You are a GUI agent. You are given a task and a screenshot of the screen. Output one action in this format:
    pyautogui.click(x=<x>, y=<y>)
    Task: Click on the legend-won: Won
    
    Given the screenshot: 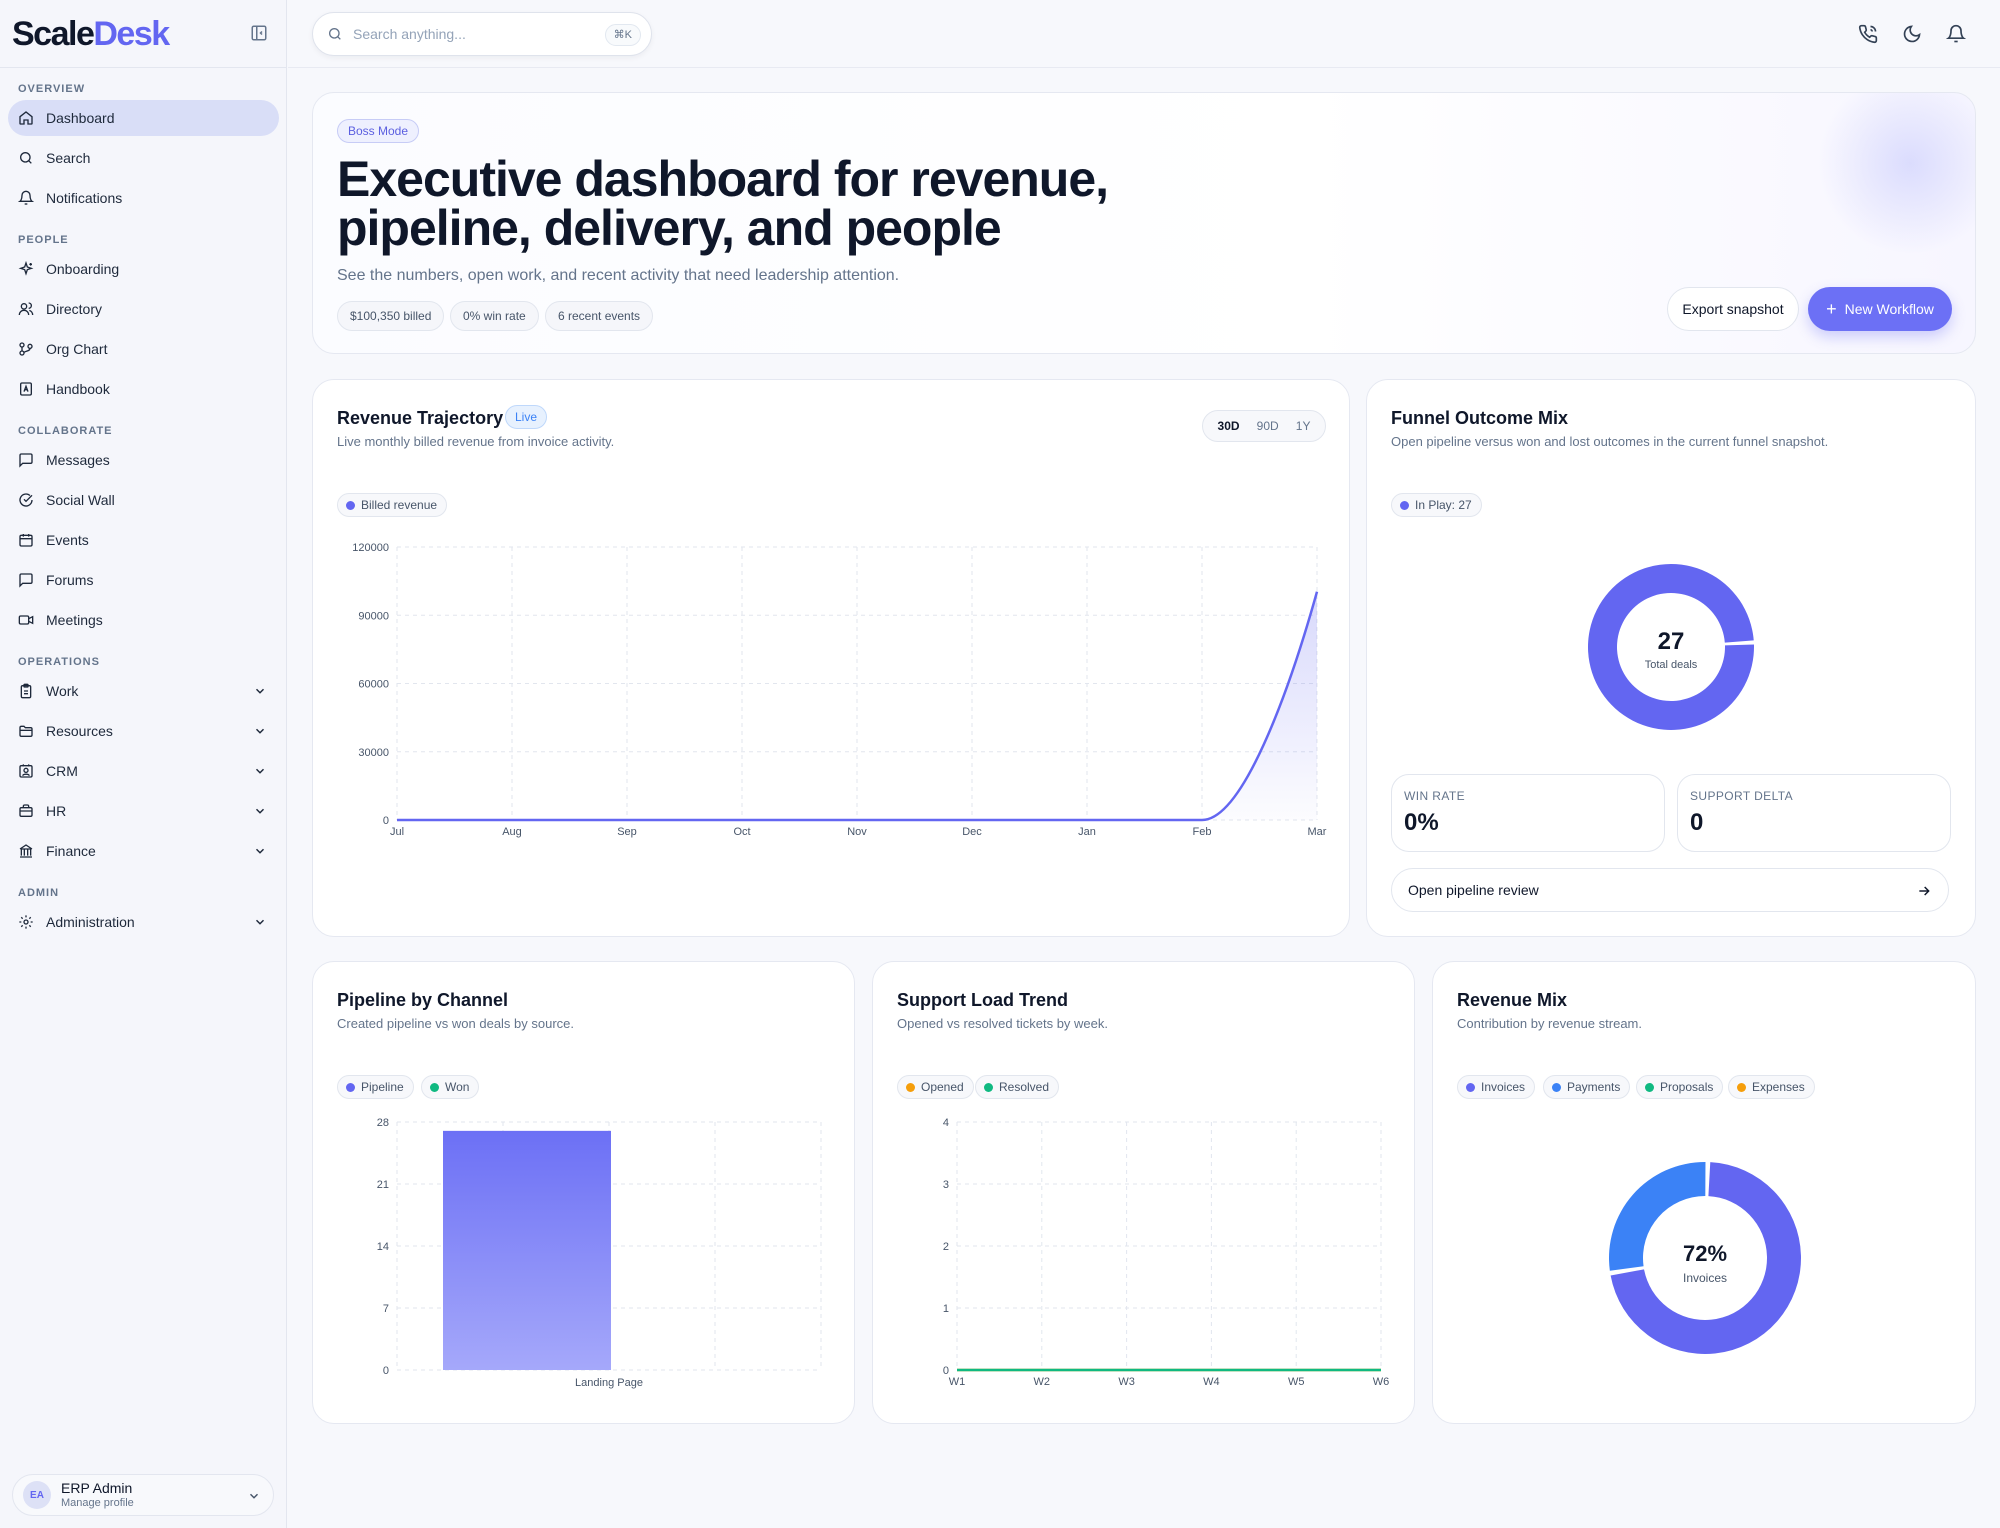 What is the action you would take?
    pyautogui.click(x=450, y=1087)
    